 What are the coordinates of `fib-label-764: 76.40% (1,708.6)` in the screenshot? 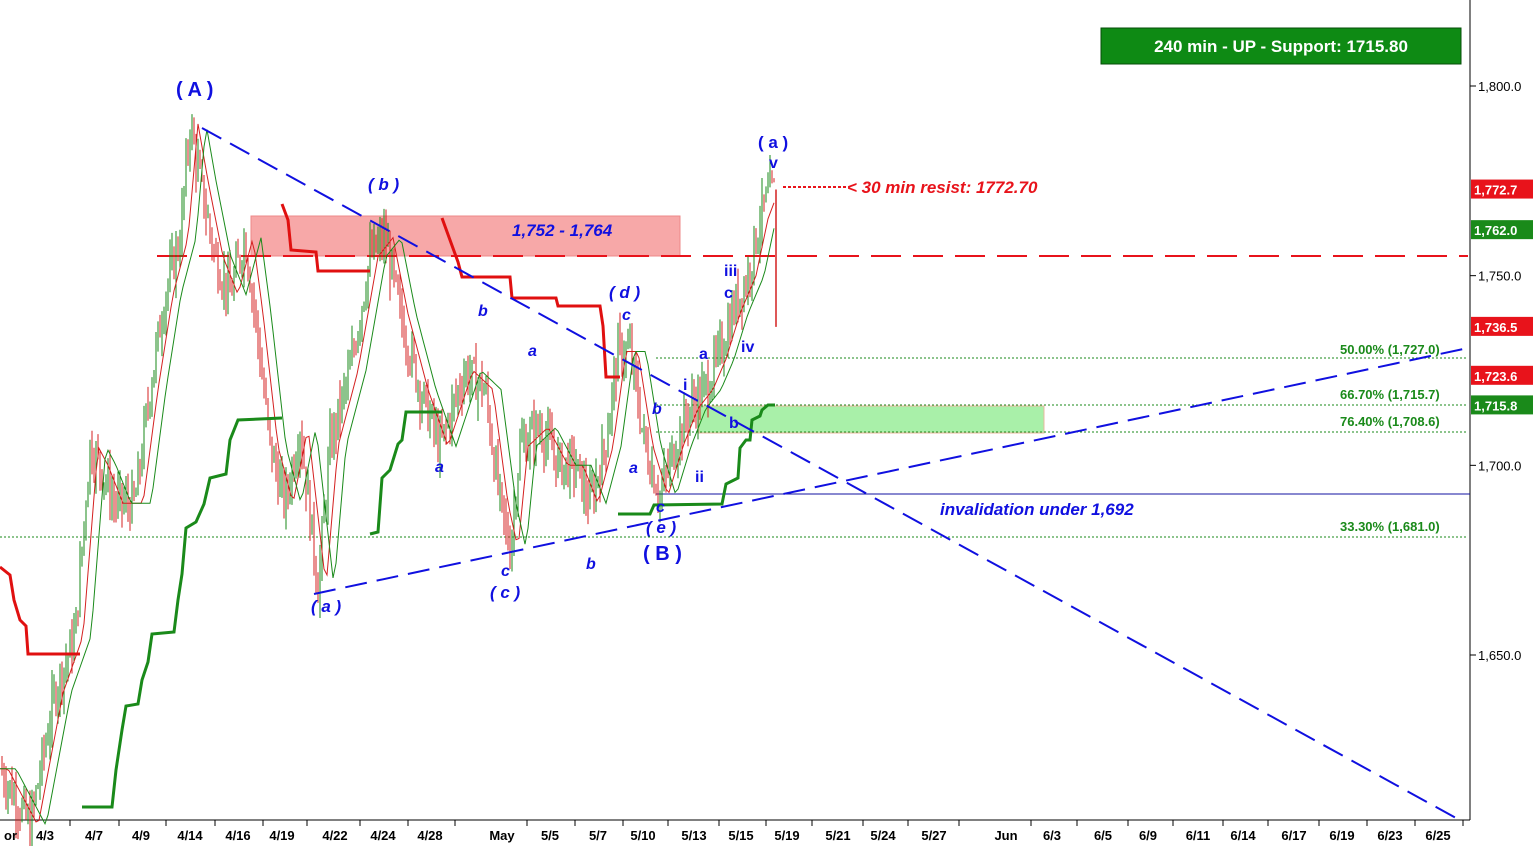 It's located at (1390, 421).